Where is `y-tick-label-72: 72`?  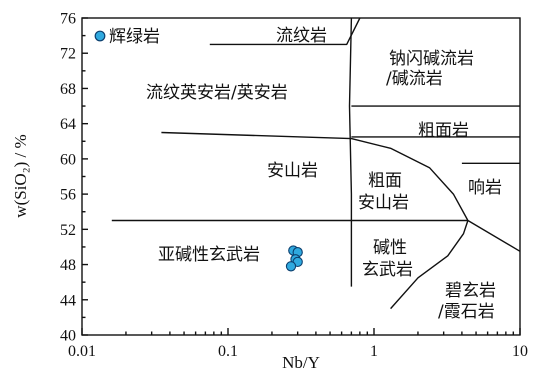 y-tick-label-72: 72 is located at coordinates (68, 54).